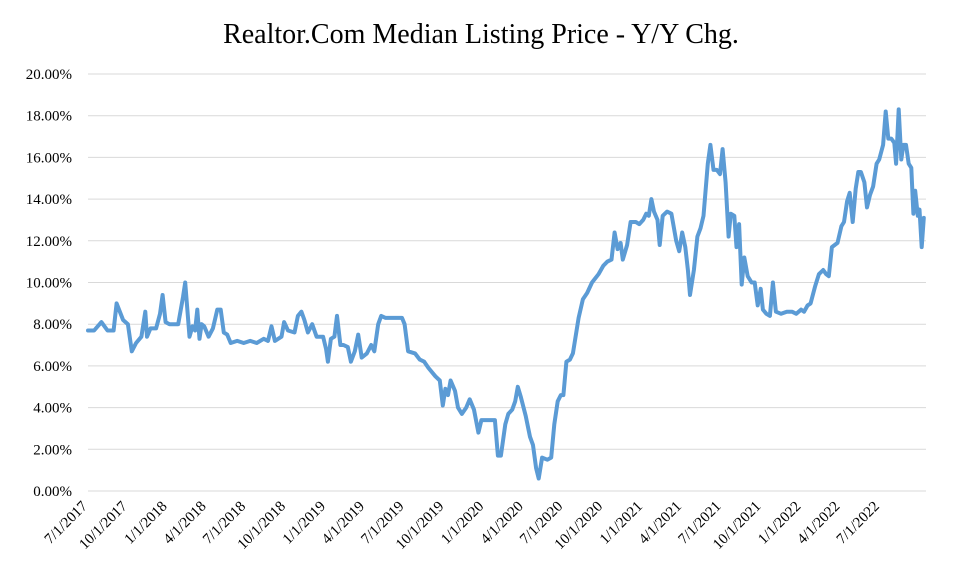  Describe the element at coordinates (185, 523) in the screenshot. I see `x-tick-label: 4/1/2018` at that location.